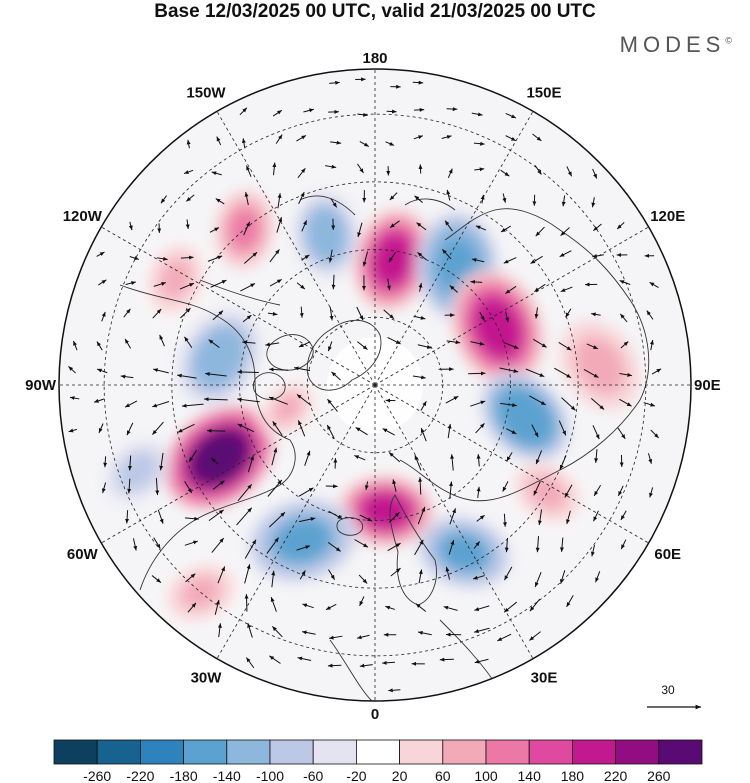 The width and height of the screenshot is (750, 783). Describe the element at coordinates (524, 355) in the screenshot. I see `coastline-eurasia` at that location.